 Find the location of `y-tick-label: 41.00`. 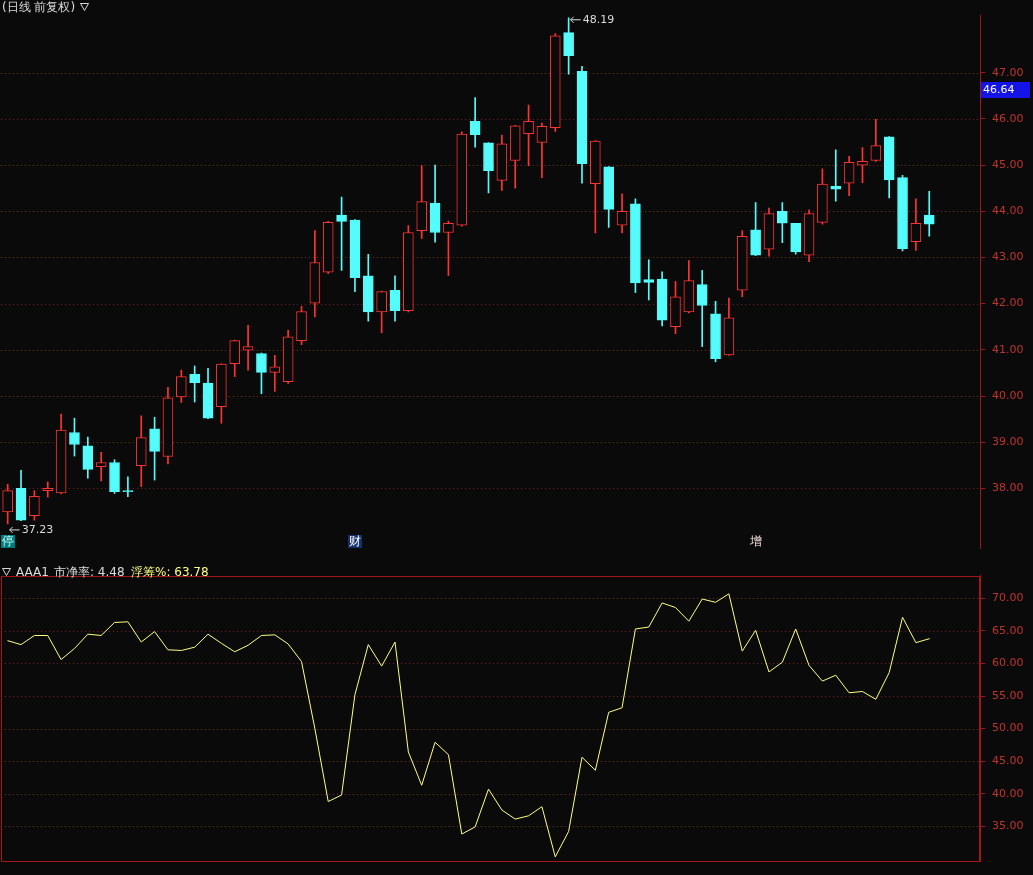

y-tick-label: 41.00 is located at coordinates (1008, 349).